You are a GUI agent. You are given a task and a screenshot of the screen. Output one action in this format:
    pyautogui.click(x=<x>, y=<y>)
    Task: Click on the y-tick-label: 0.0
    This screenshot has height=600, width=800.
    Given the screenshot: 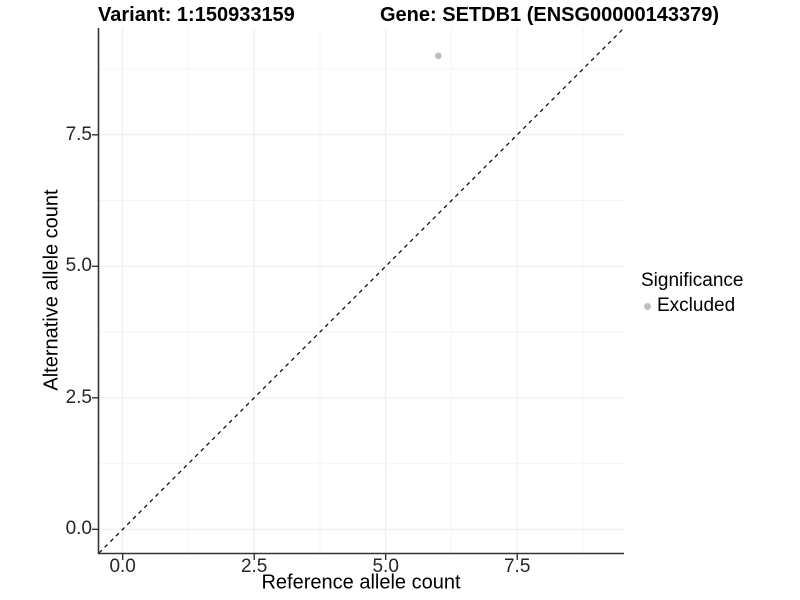 What is the action you would take?
    pyautogui.click(x=78, y=529)
    